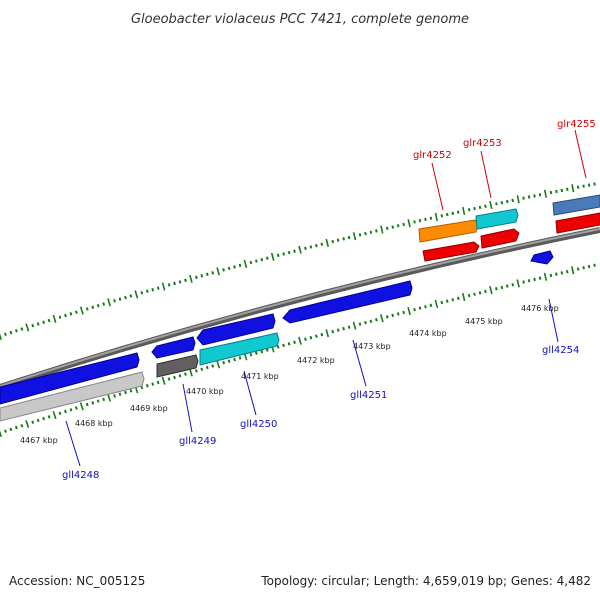 The image size is (600, 600). What do you see at coordinates (497, 219) in the screenshot?
I see `gene-glr4253-cyan` at bounding box center [497, 219].